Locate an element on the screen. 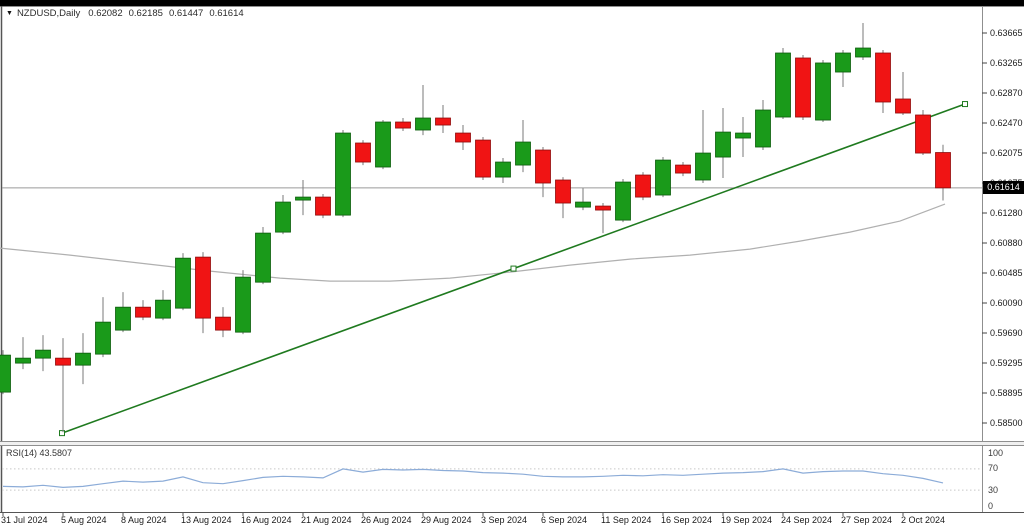 This screenshot has width=1024, height=528. svg-text: 70 is located at coordinates (993, 468).